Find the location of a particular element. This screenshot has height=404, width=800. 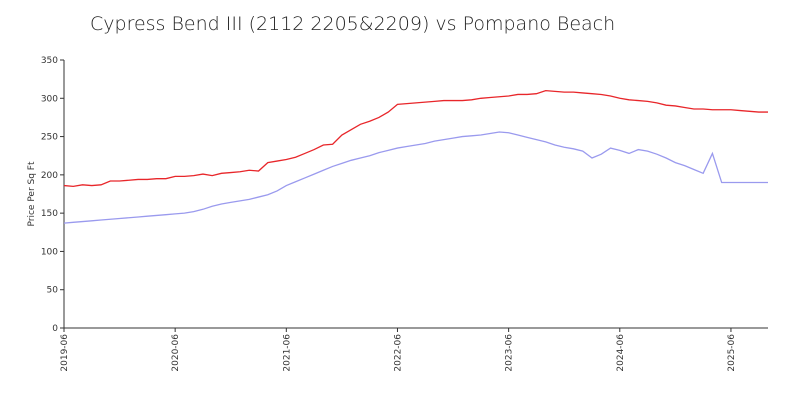

x-tick-label: 2025-06 is located at coordinates (732, 353).